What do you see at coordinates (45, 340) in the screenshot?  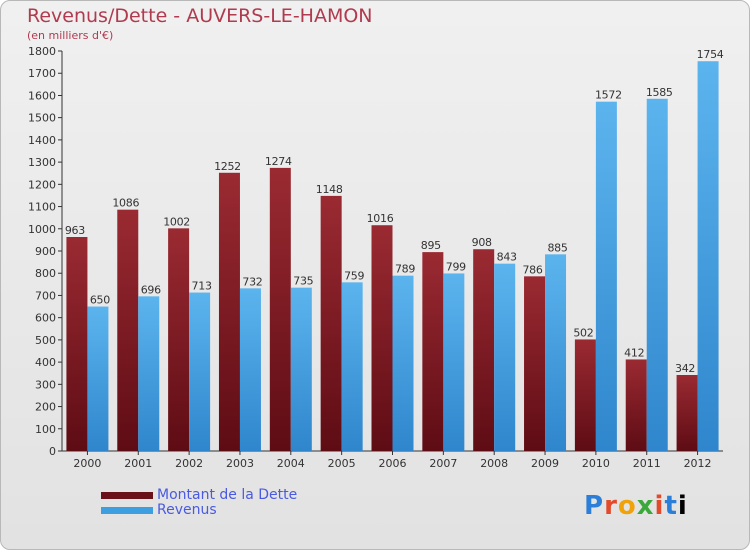 I see `y-tick-label: 500` at bounding box center [45, 340].